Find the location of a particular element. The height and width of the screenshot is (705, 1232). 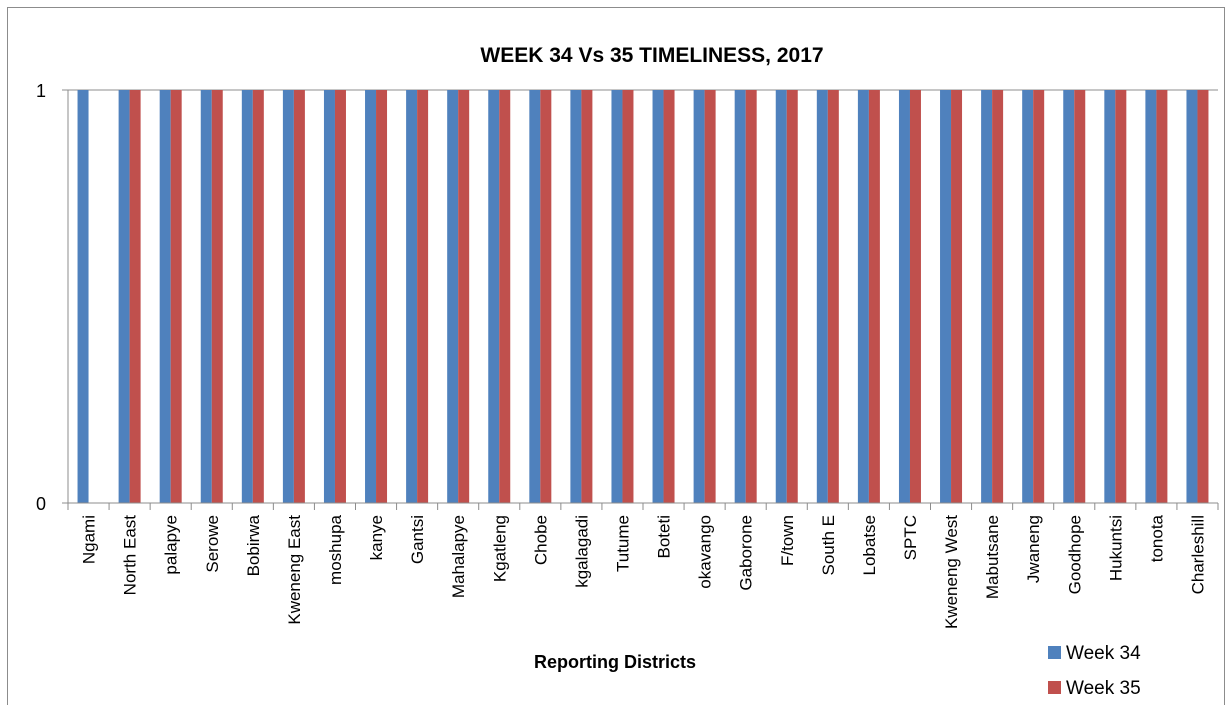

x-axis-title: Reporting Districts is located at coordinates (615, 662).